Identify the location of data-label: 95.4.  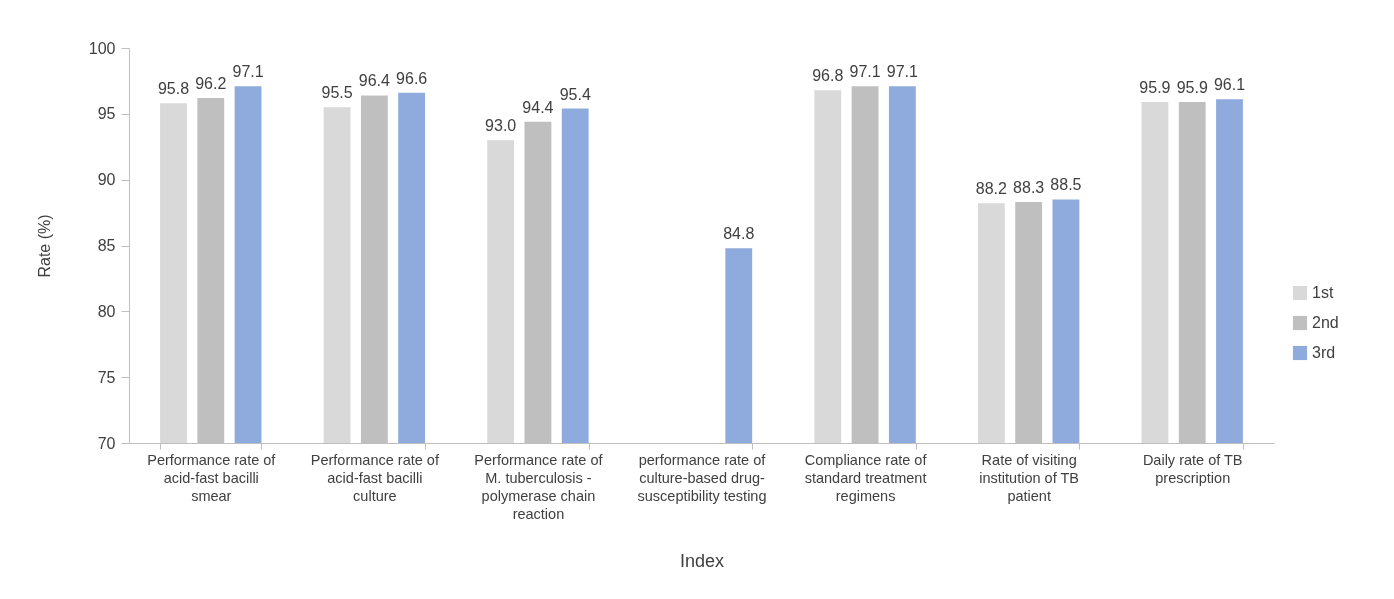
(575, 94).